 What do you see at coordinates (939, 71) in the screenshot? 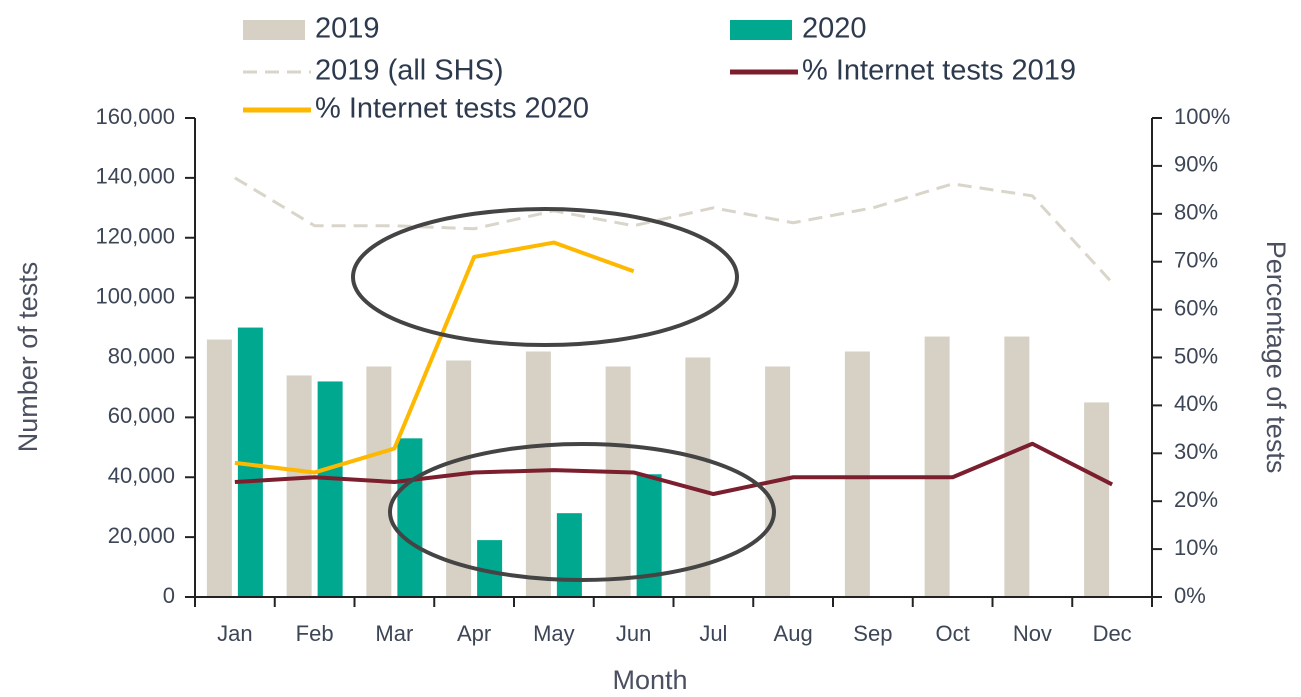
I see `legend-label: % Internet tests 2019` at bounding box center [939, 71].